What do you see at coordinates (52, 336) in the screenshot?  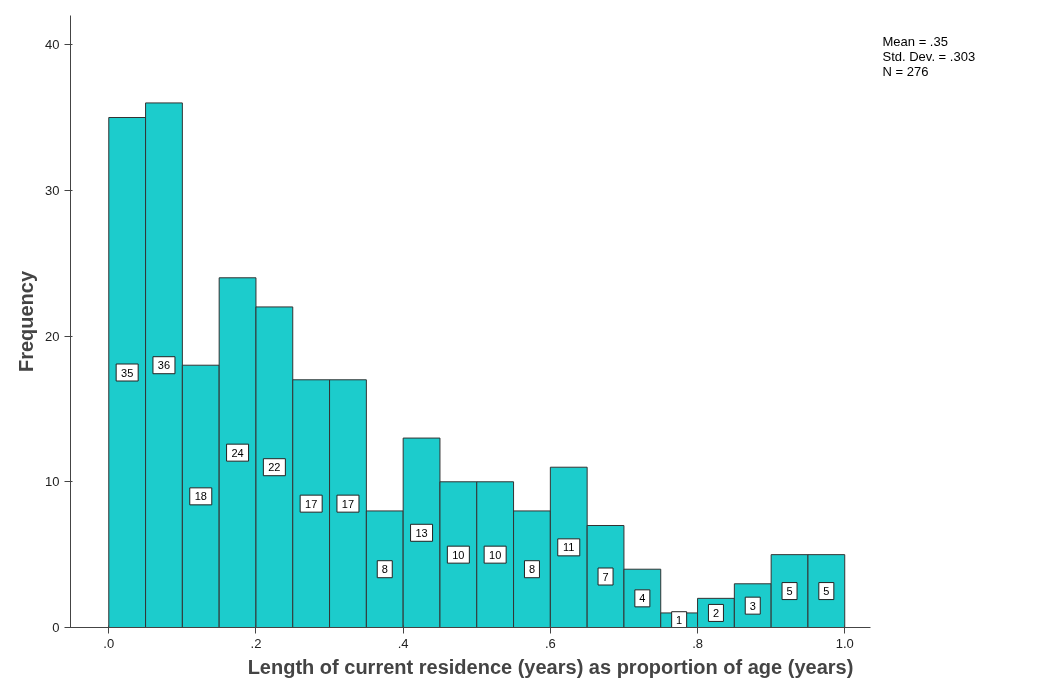 I see `y-tick-label: 20` at bounding box center [52, 336].